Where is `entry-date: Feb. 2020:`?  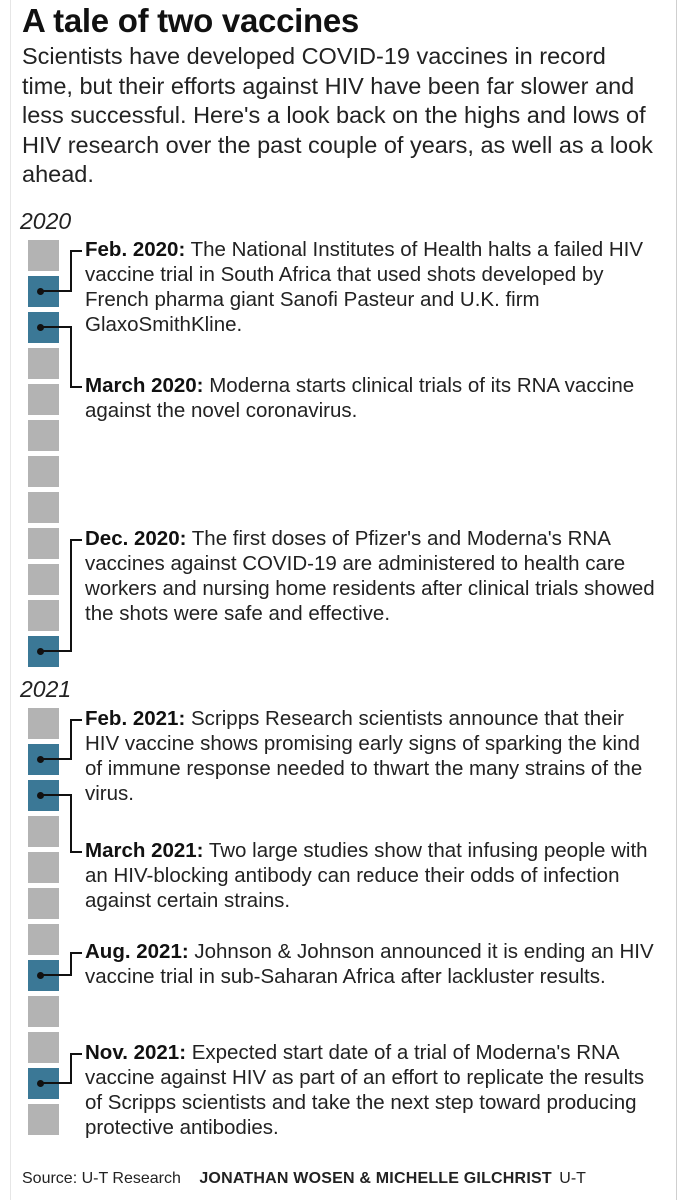
entry-date: Feb. 2020: is located at coordinates (135, 249).